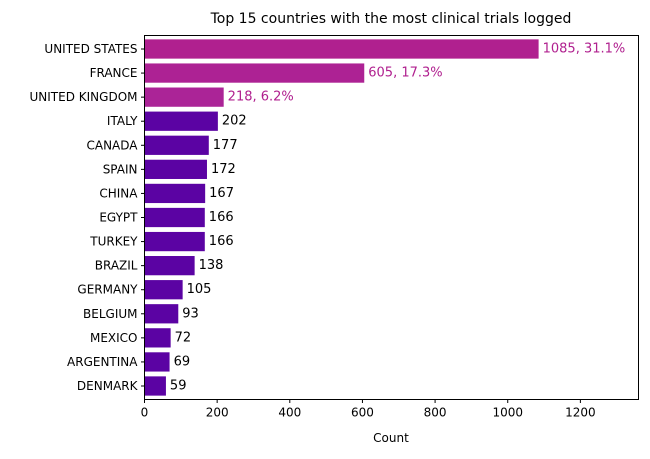 This screenshot has width=650, height=459. I want to click on bar-value-label: 105, so click(199, 289).